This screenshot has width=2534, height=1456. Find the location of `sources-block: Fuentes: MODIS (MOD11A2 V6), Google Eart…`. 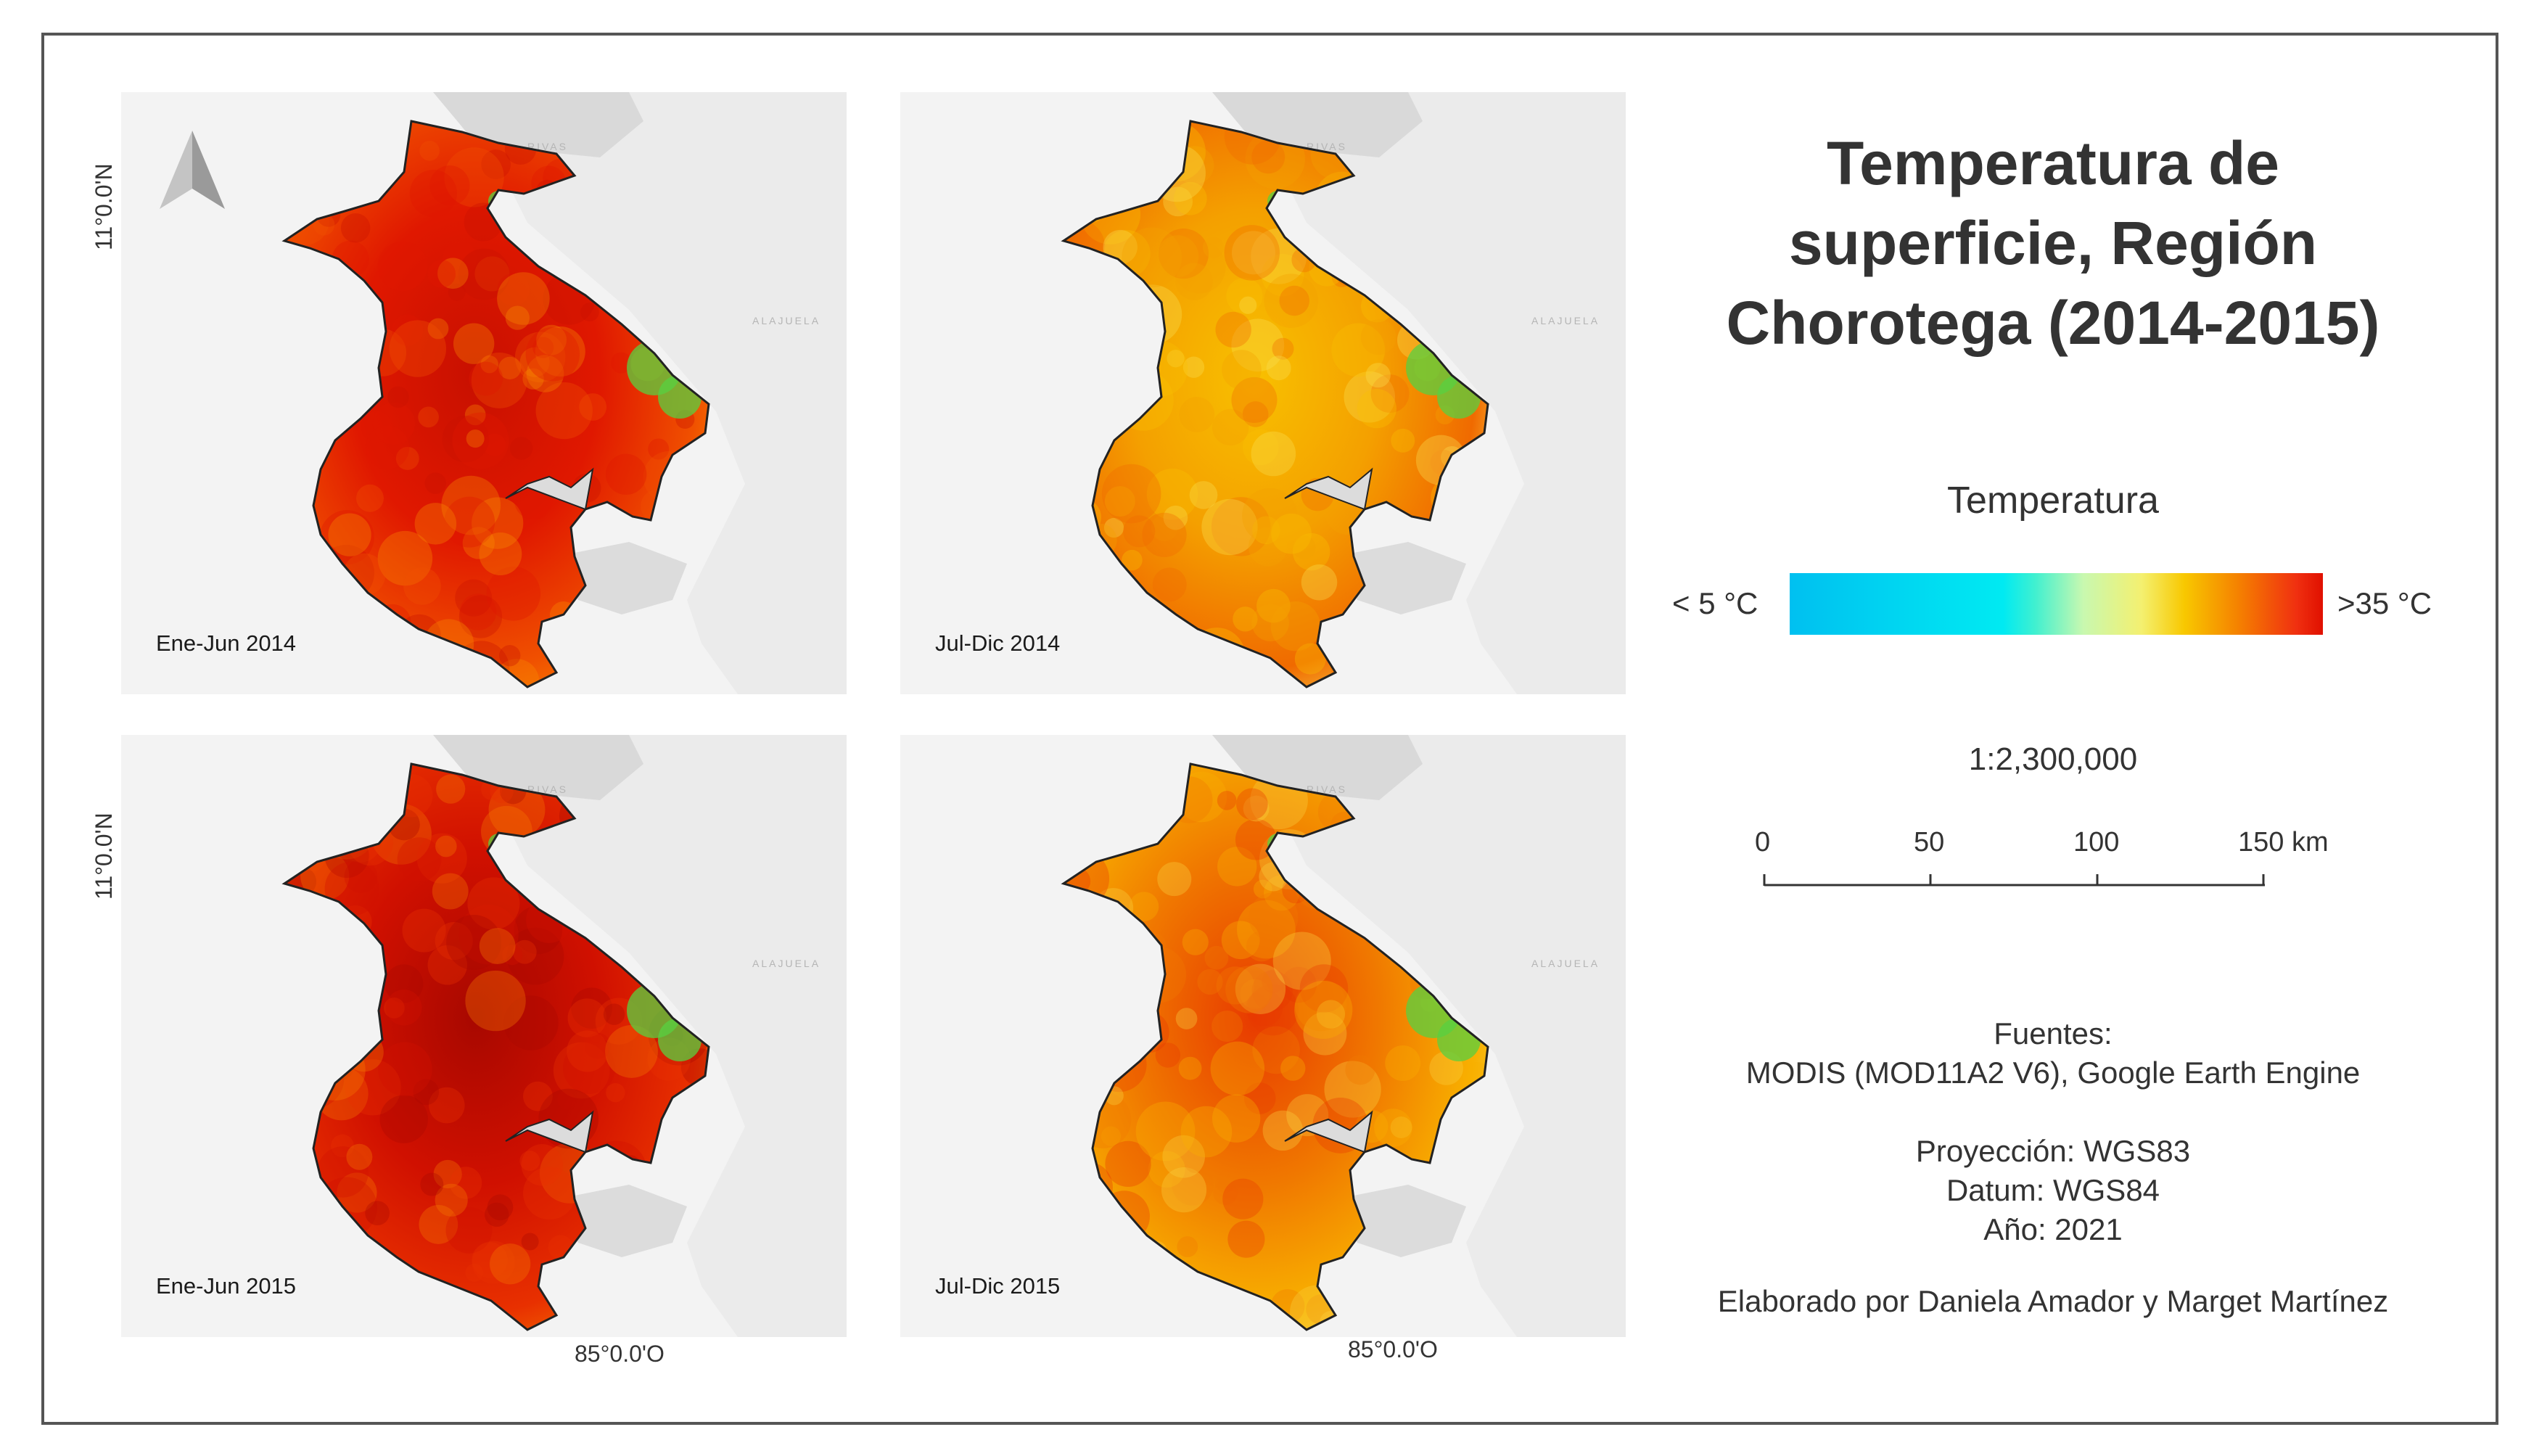

sources-block: Fuentes: MODIS (MOD11A2 V6), Google Eart… is located at coordinates (2053, 1132).